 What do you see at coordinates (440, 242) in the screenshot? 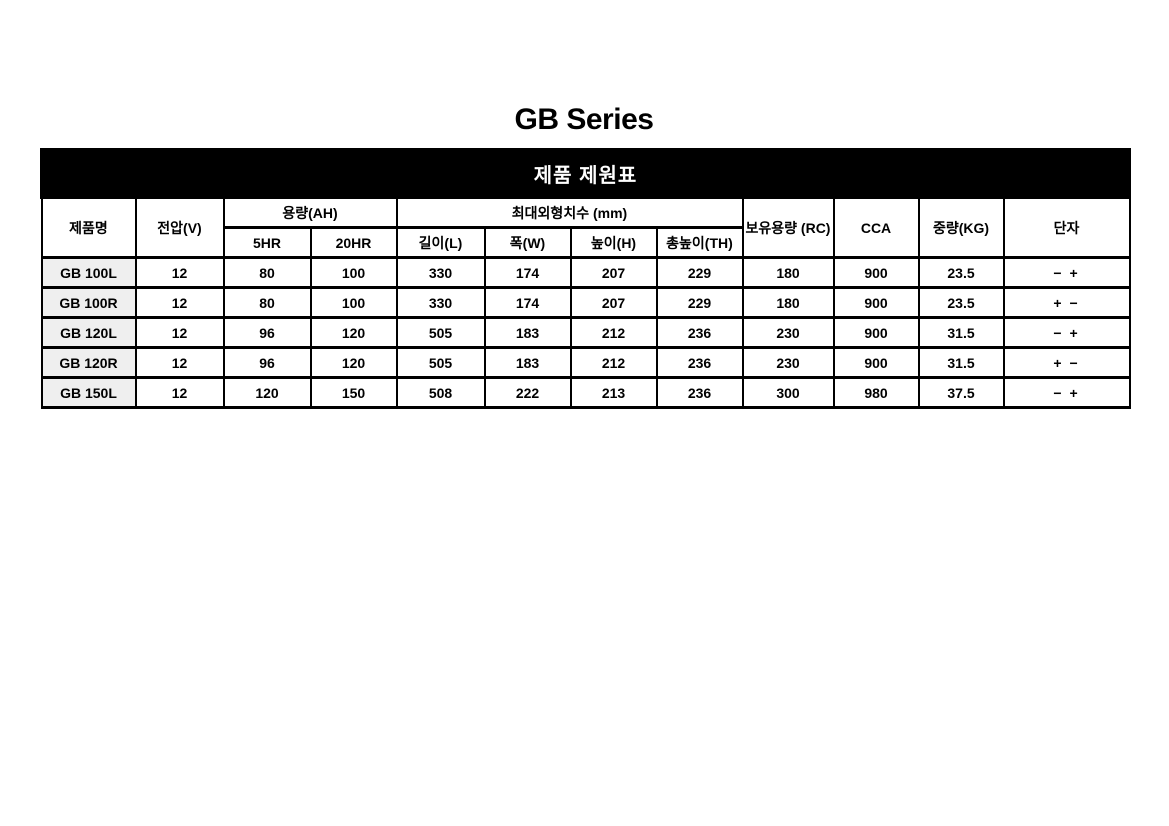
I see `header-length: 길이(L)` at bounding box center [440, 242].